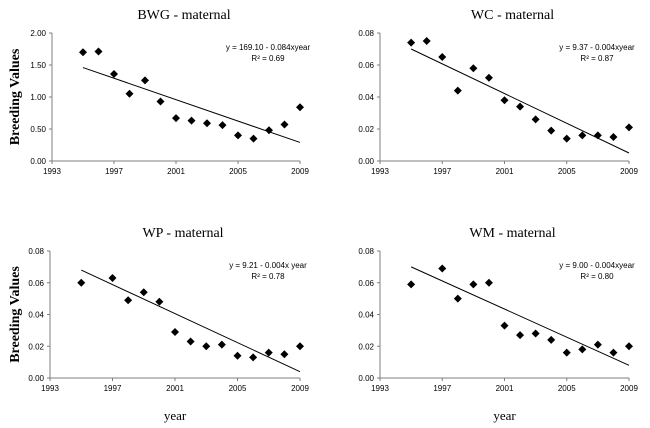  What do you see at coordinates (182, 233) in the screenshot?
I see `chart-title: WP - maternal` at bounding box center [182, 233].